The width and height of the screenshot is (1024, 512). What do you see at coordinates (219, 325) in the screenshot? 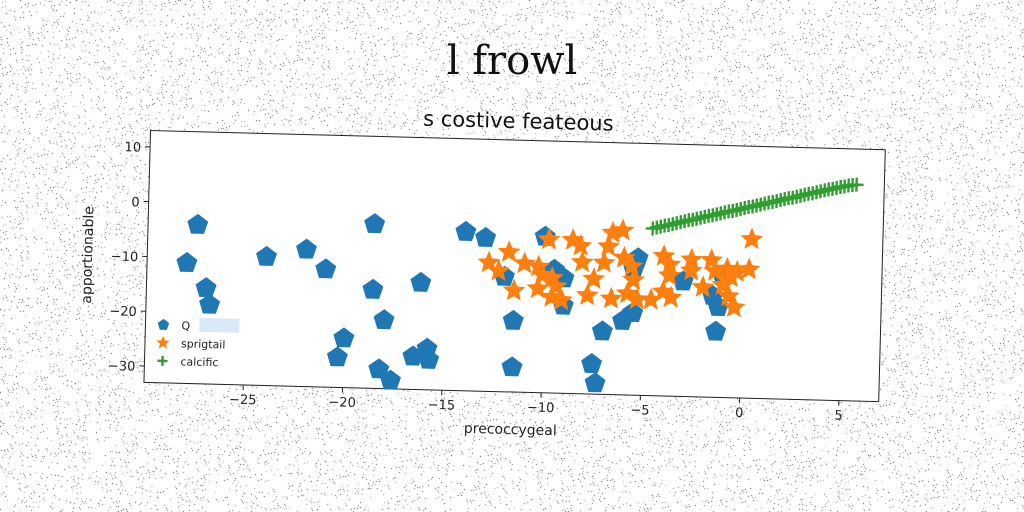
I see `legend-redaction` at bounding box center [219, 325].